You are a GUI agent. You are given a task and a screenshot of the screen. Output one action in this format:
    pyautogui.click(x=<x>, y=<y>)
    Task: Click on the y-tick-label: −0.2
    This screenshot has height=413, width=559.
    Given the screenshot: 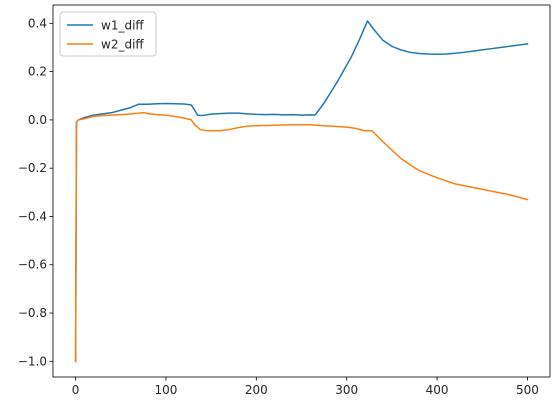 What is the action you would take?
    pyautogui.click(x=32, y=168)
    